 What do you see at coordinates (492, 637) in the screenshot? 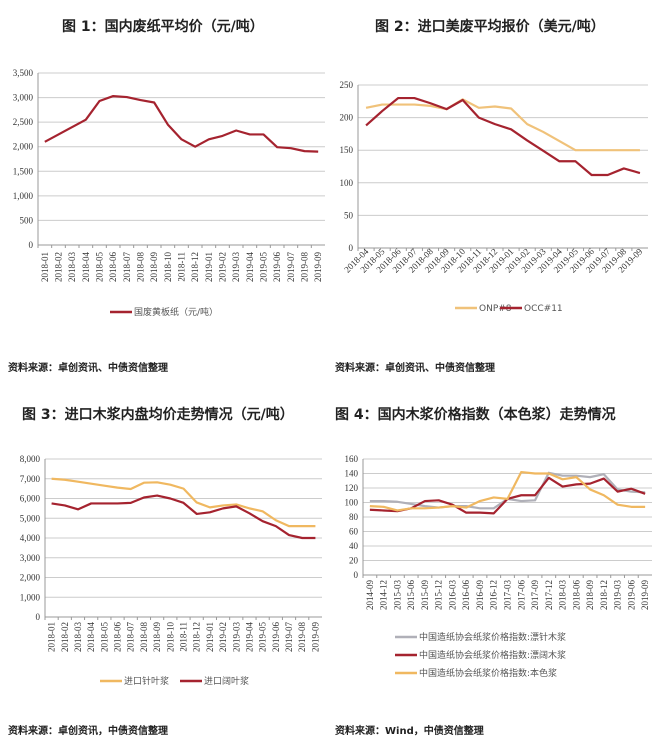
I see `legend-label: 中国造纸协会纸浆价格指数:漂针木浆` at bounding box center [492, 637].